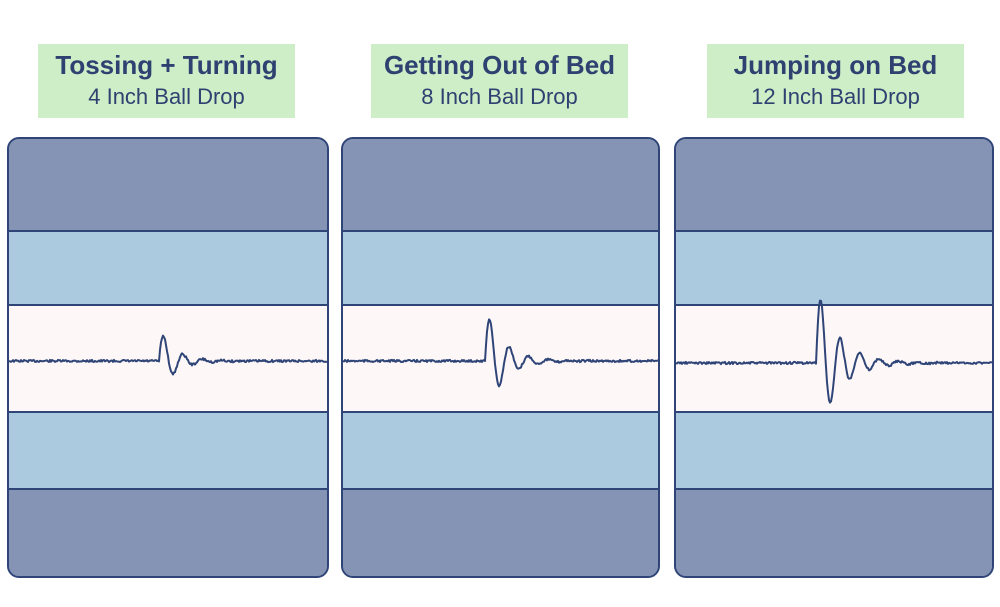  Describe the element at coordinates (166, 65) in the screenshot. I see `label-title: Tossing + Turning` at that location.